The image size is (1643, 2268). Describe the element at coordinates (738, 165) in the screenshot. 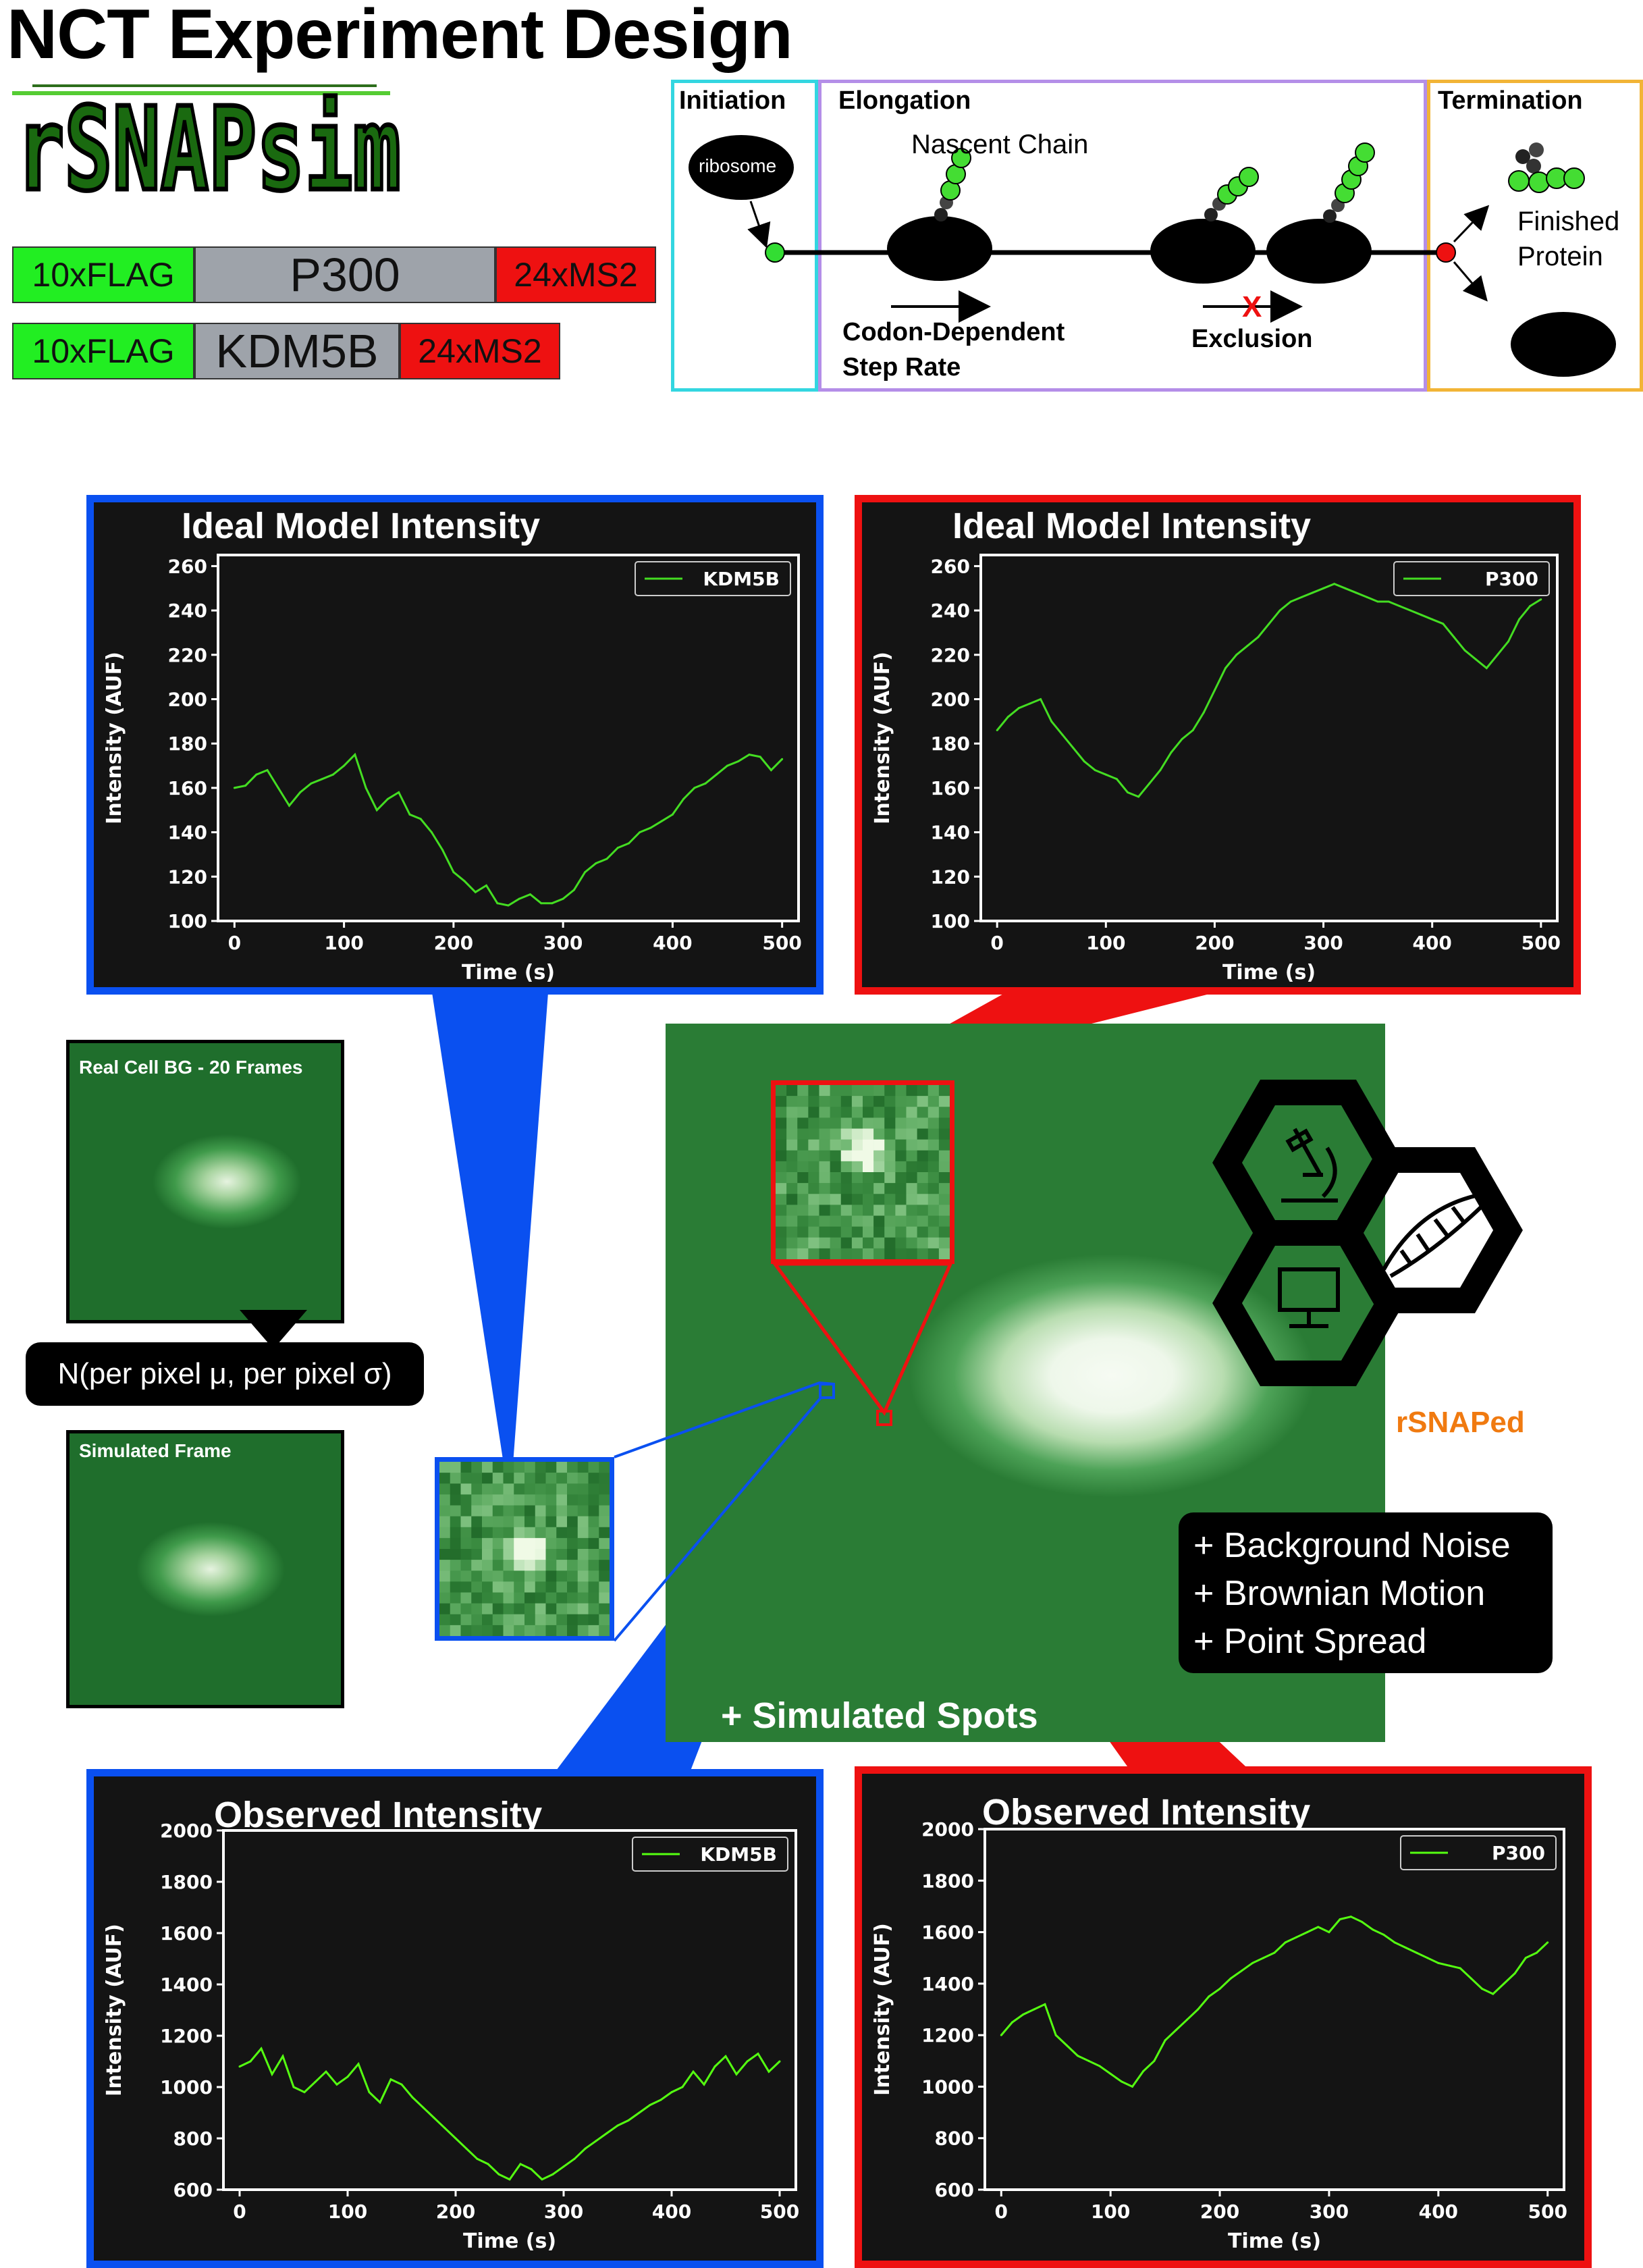

I see `ribosome-label: ribosome` at that location.